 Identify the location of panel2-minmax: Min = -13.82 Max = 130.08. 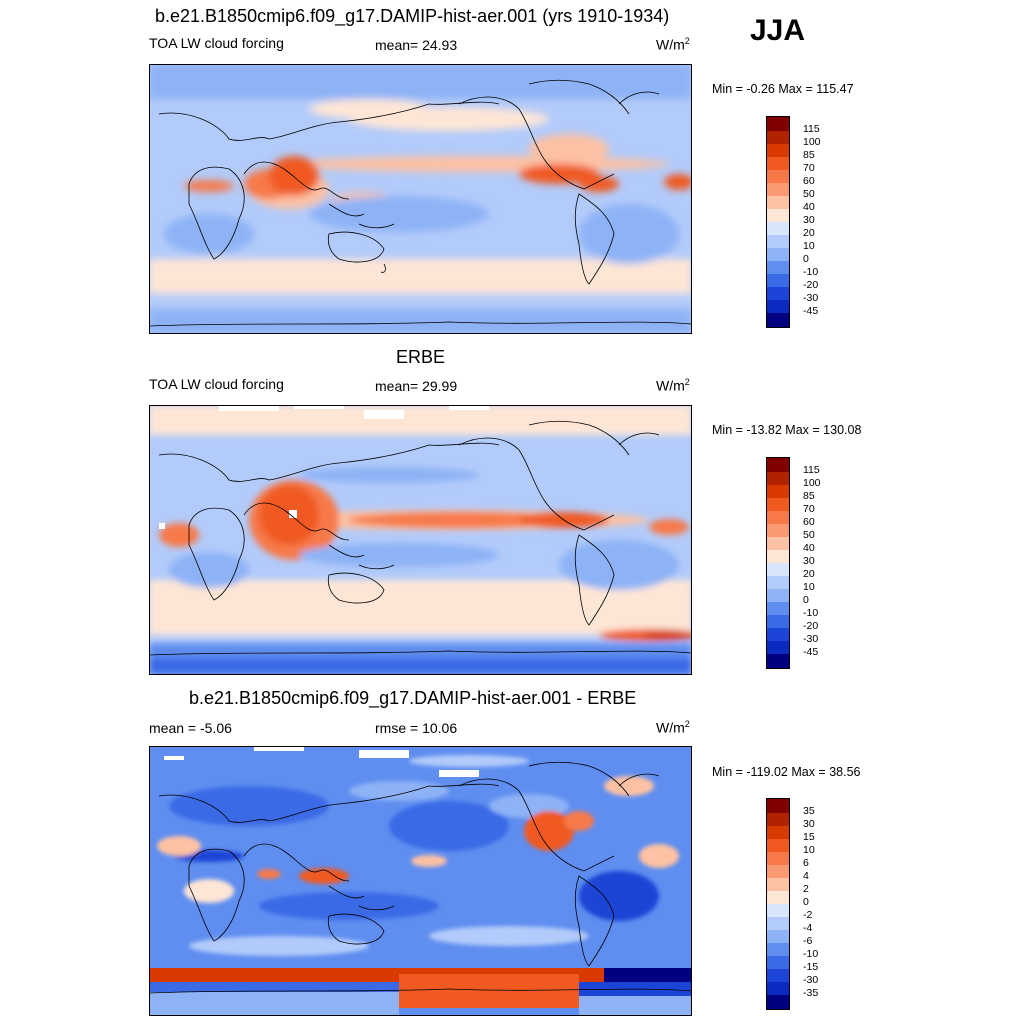
(787, 430).